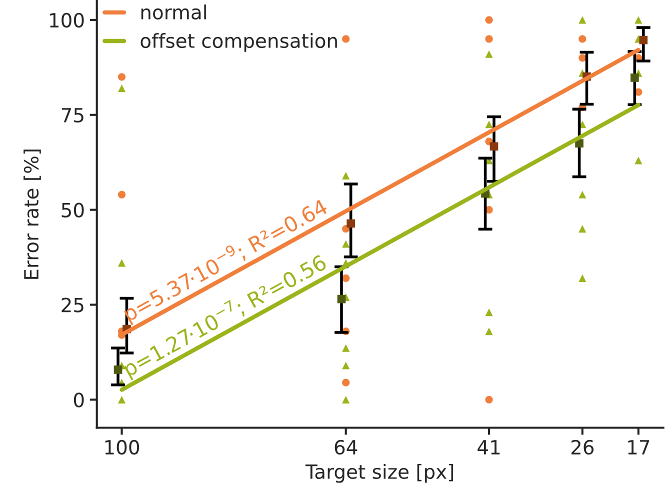 The image size is (668, 485). Describe the element at coordinates (122, 447) in the screenshot. I see `x-tick-label: 100` at that location.